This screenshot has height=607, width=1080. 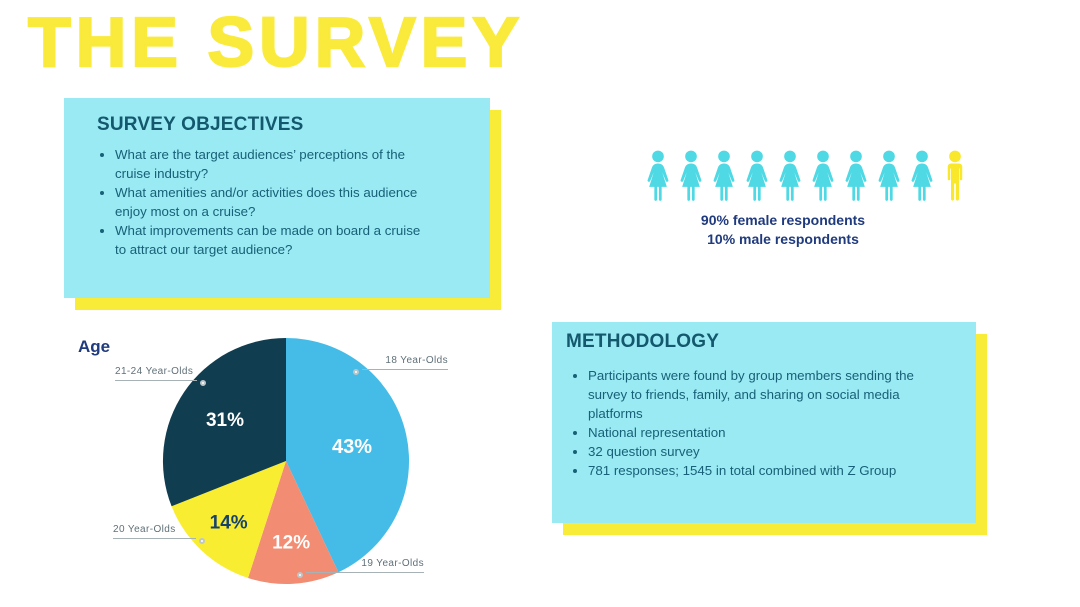 I want to click on female-respondents-label: 90% female respondents, so click(x=783, y=220).